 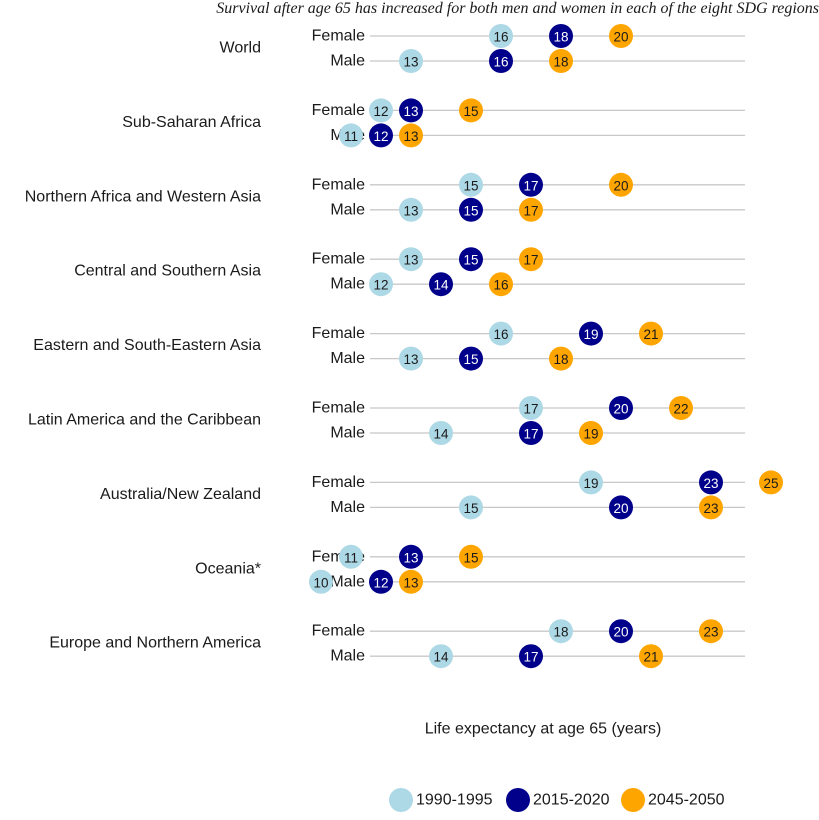 I want to click on dot-label-central-and-southern-asia-male-1990-1995: 12, so click(x=380, y=285).